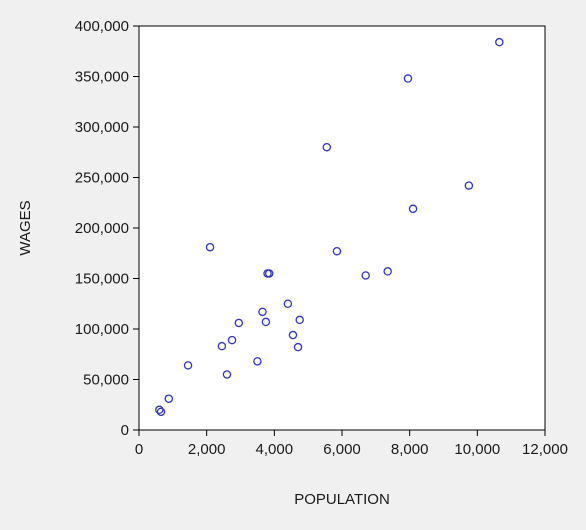  Describe the element at coordinates (102, 228) in the screenshot. I see `y-tick-label: 200,000` at that location.